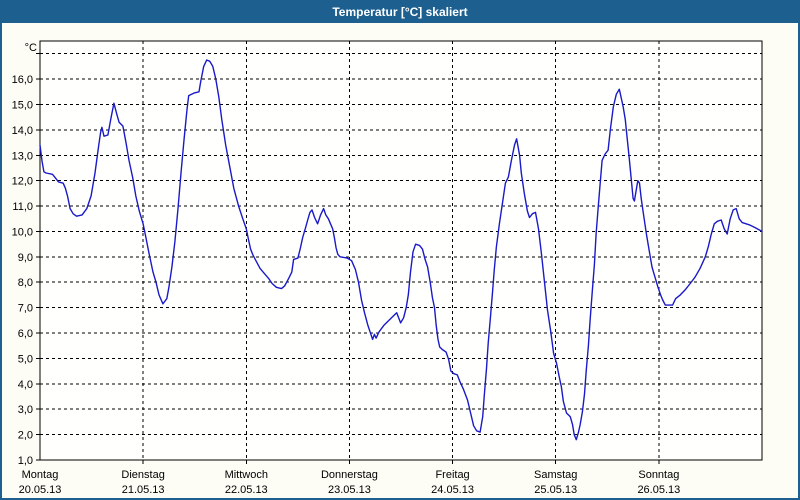 The image size is (800, 500). I want to click on day-date-label: 22.05.13, so click(246, 490).